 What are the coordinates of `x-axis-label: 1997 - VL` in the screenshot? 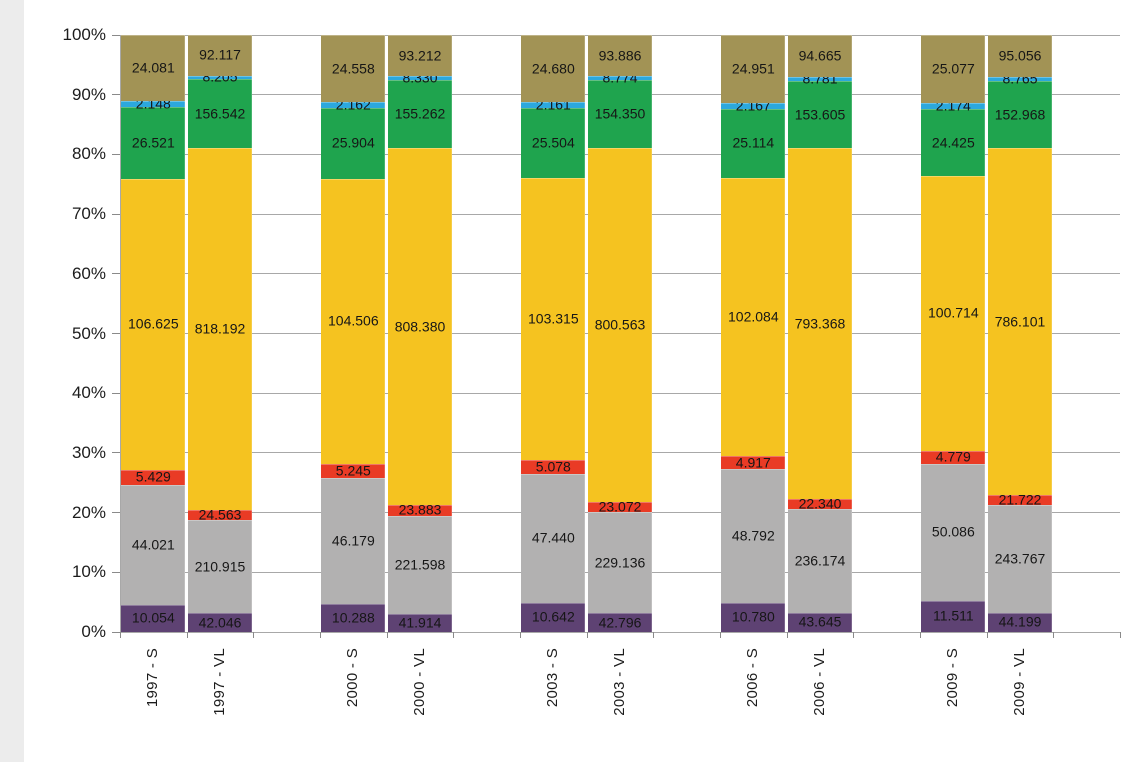 It's located at (219, 682).